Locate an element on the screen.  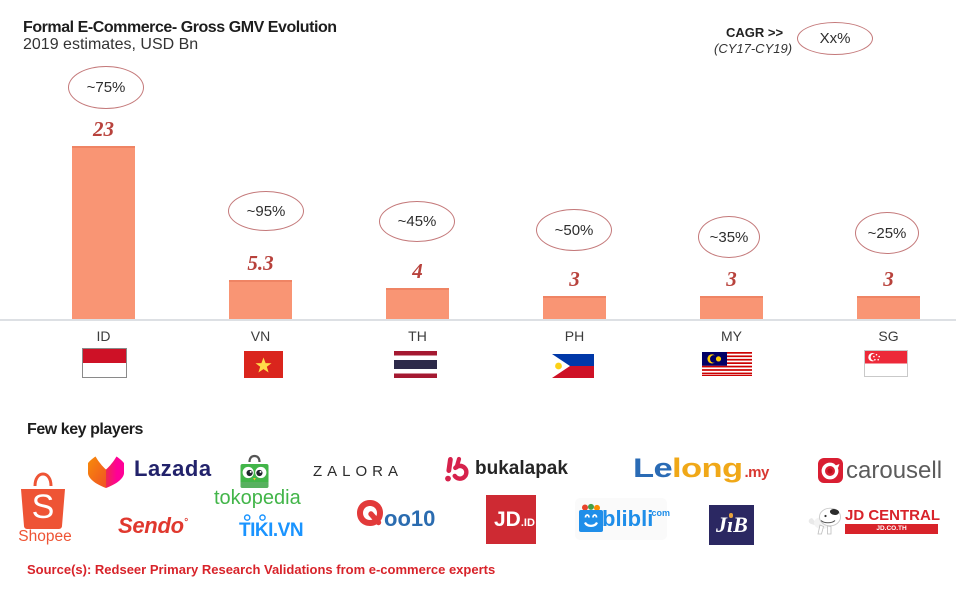
svg-text: oo10 is located at coordinates (409, 518).